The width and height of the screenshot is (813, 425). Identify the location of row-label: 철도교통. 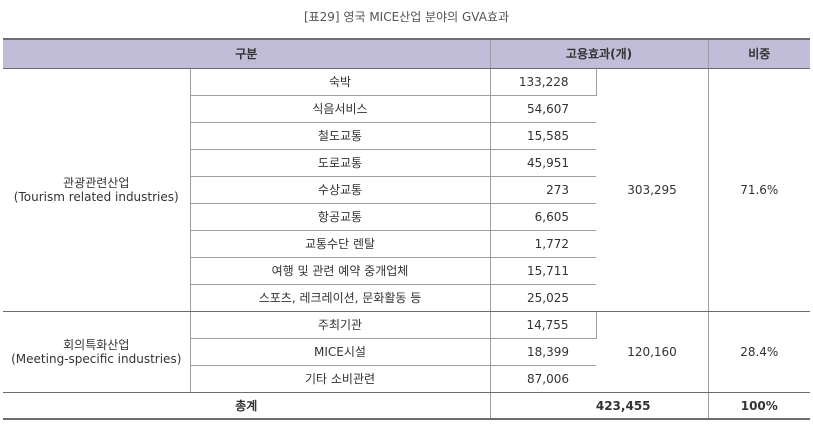
(340, 136).